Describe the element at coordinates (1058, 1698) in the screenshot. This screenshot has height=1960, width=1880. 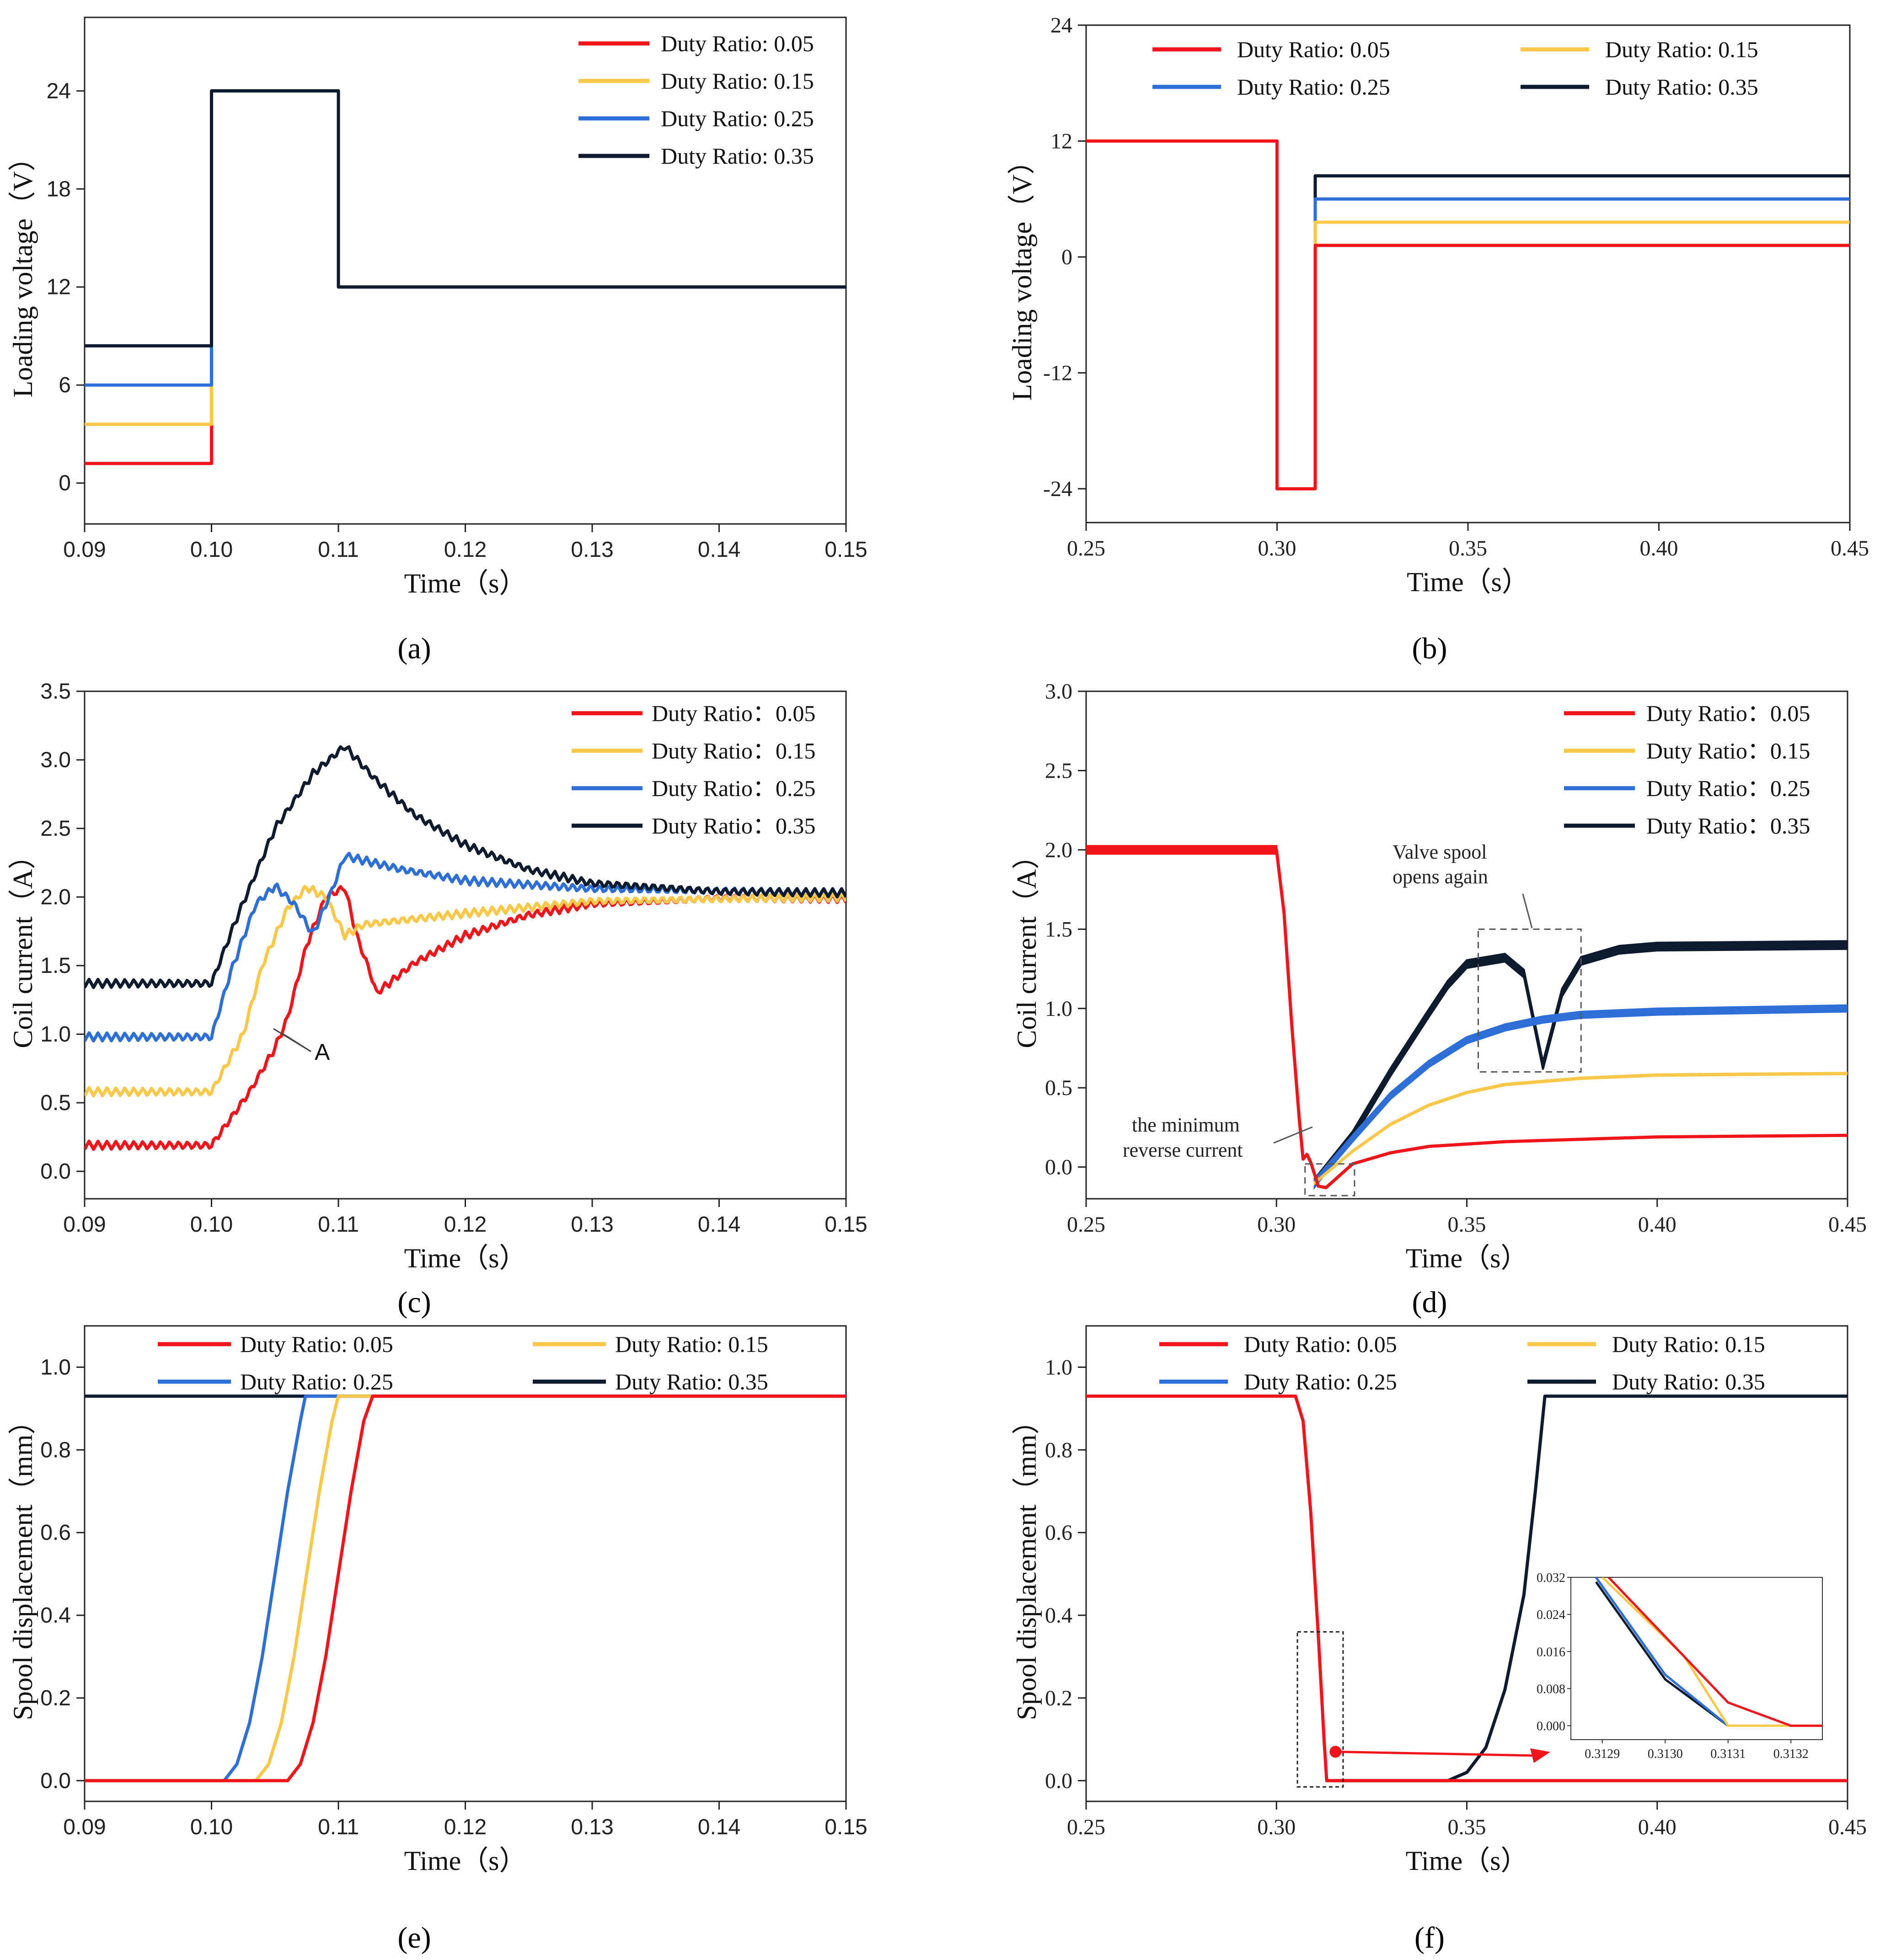
I see `y-tick-label: 0.2` at that location.